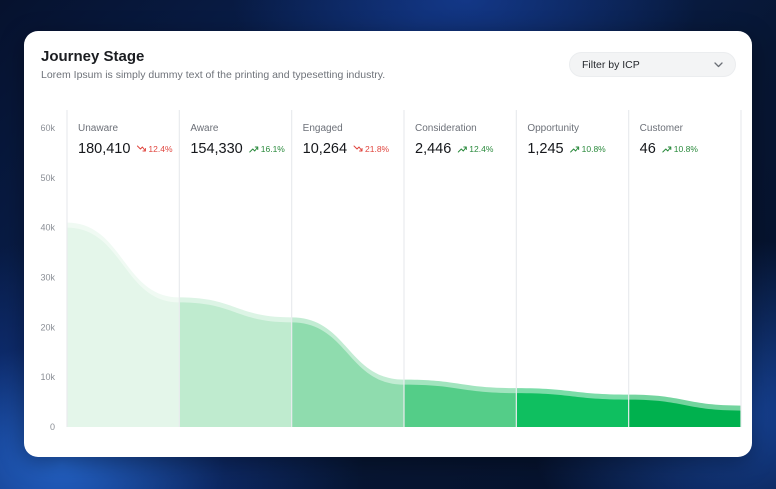 The height and width of the screenshot is (489, 776). I want to click on stage-value: 2,446, so click(433, 149).